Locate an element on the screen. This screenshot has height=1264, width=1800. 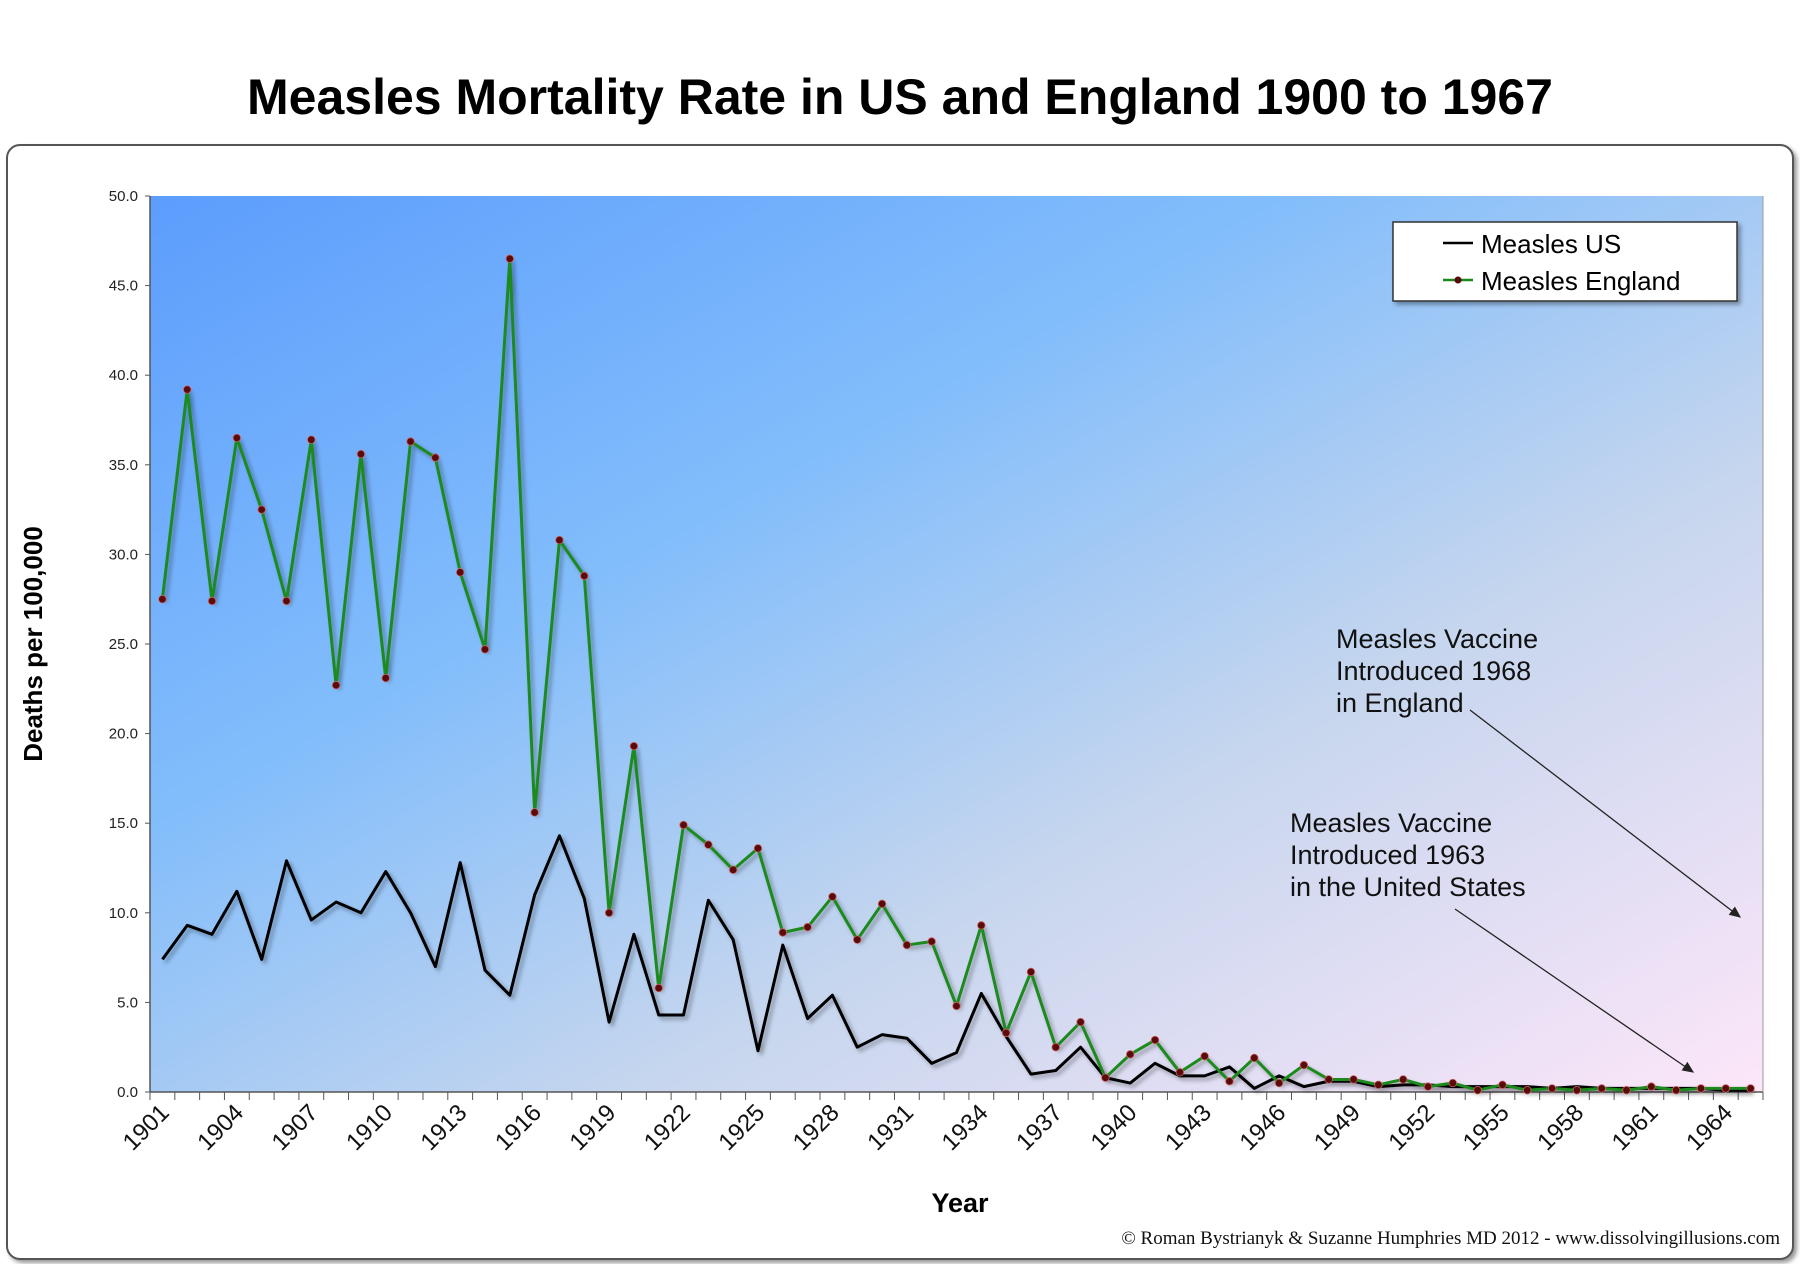
x-tick-label: 1913 is located at coordinates (444, 1127).